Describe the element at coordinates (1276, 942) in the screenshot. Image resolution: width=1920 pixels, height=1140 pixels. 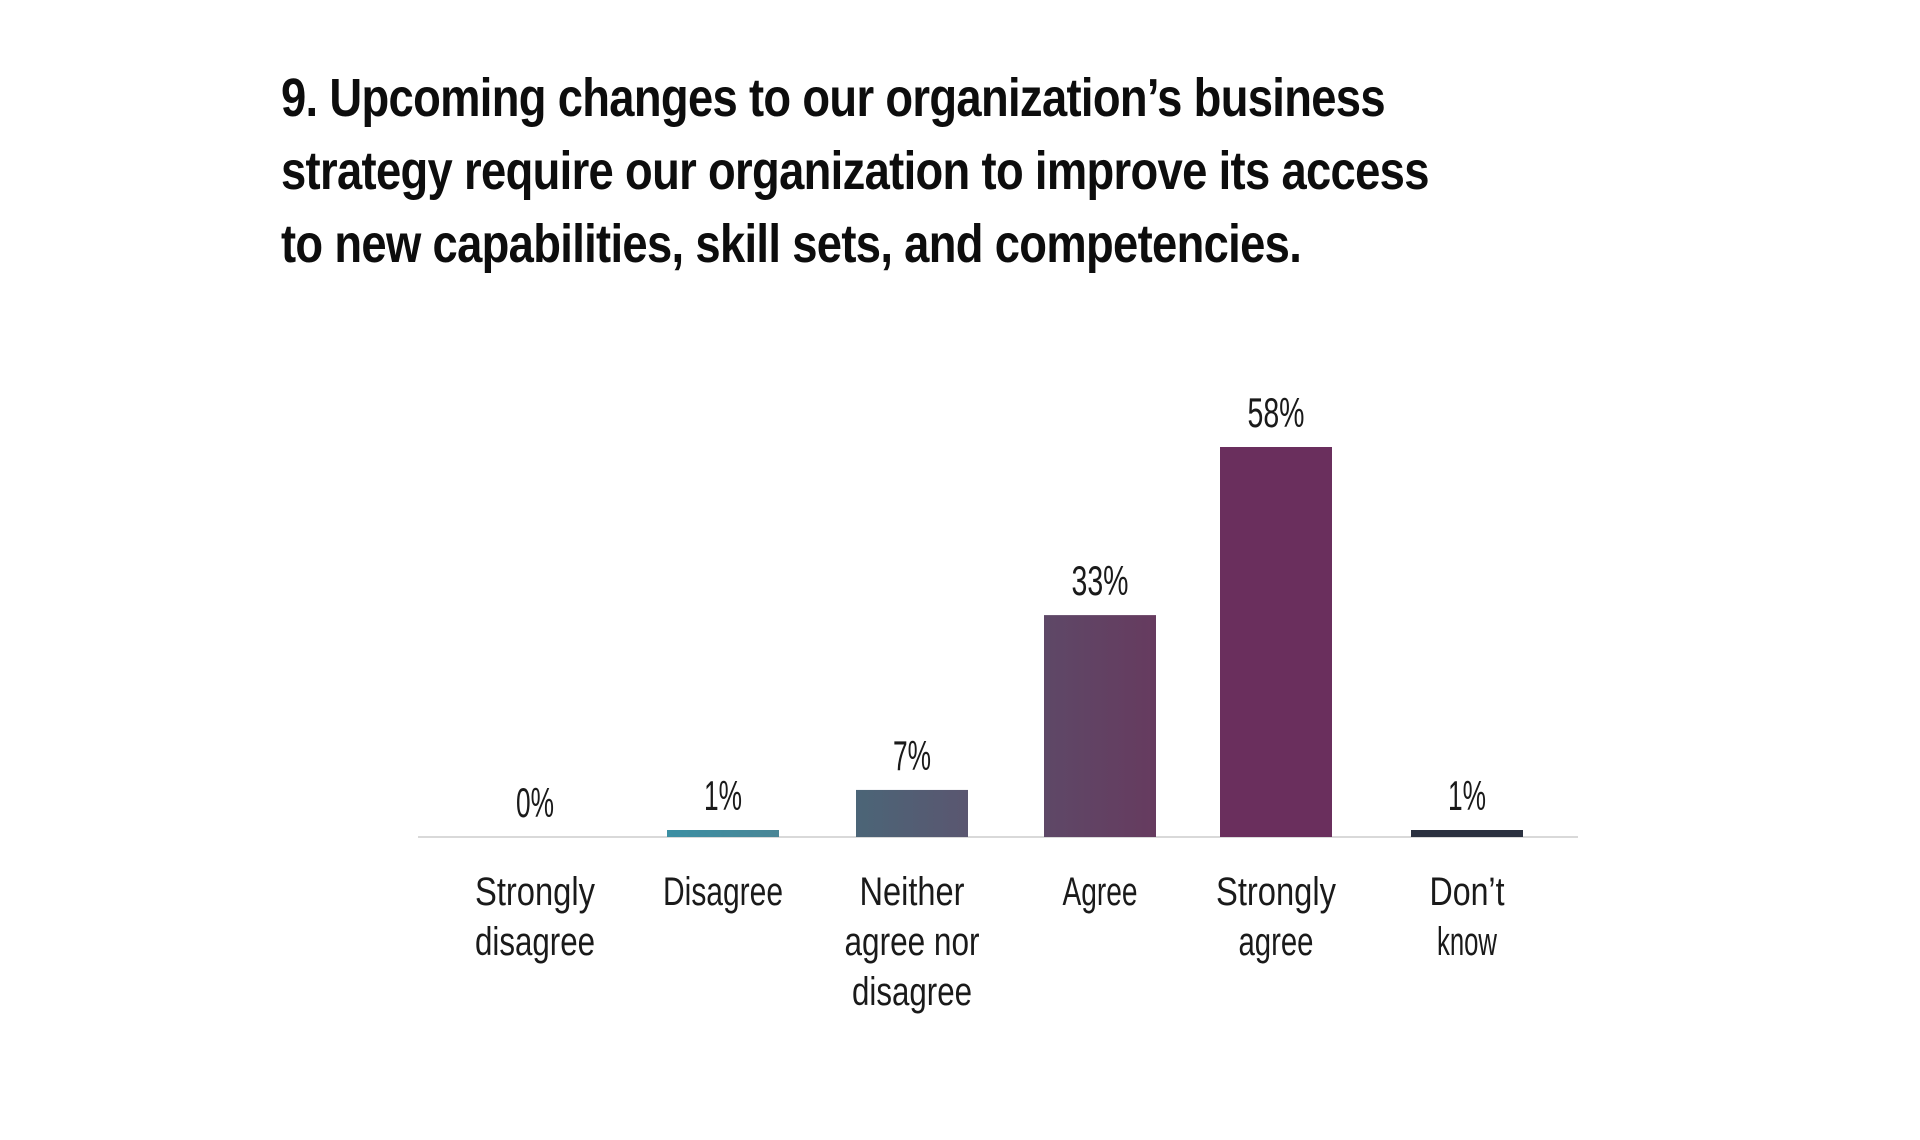
I see `category-label-4-line-1: agree` at that location.